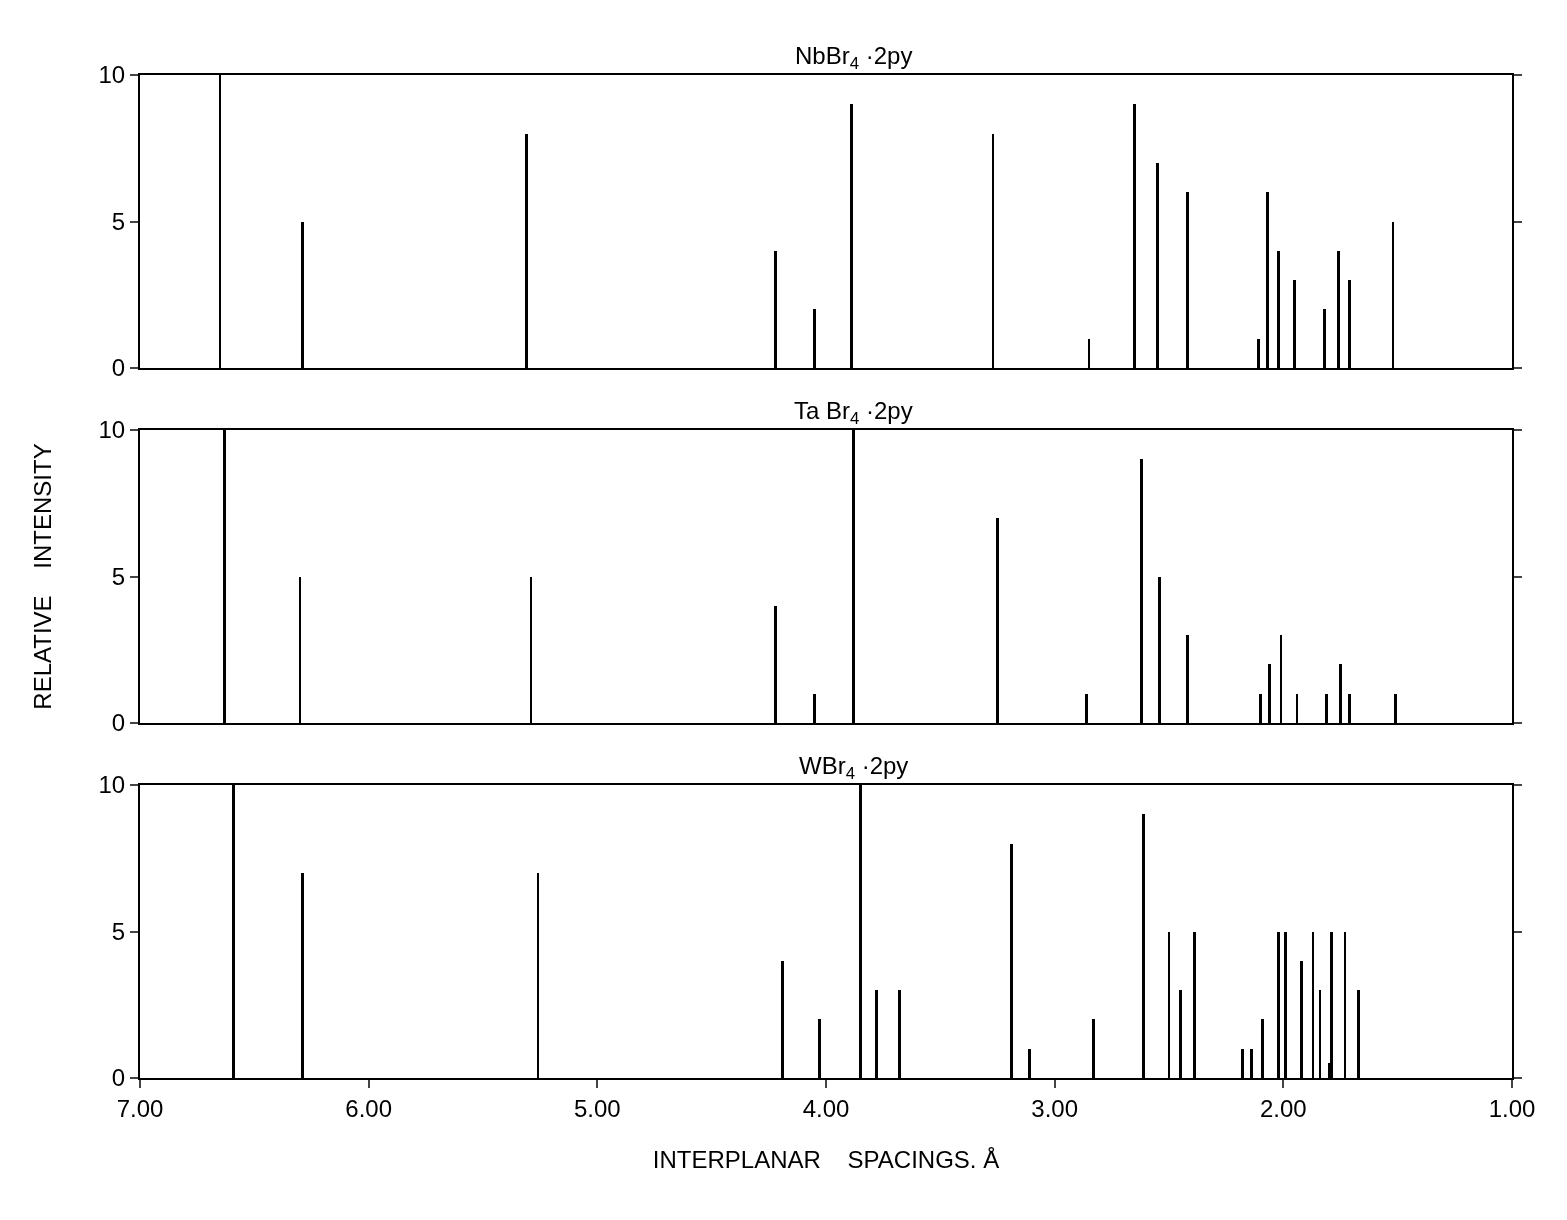 The image size is (1567, 1220). I want to click on x-tick-label: 7.00, so click(140, 1108).